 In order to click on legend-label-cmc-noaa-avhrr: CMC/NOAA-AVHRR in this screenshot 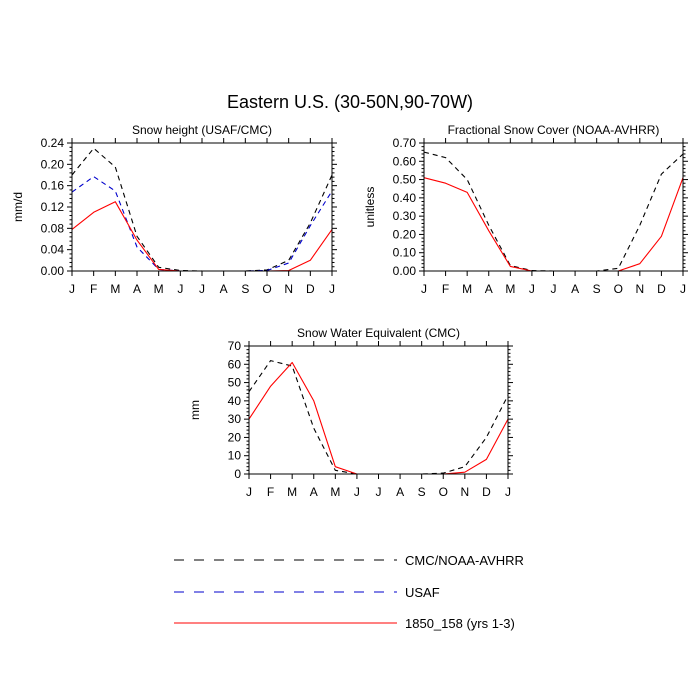, I will do `click(464, 560)`.